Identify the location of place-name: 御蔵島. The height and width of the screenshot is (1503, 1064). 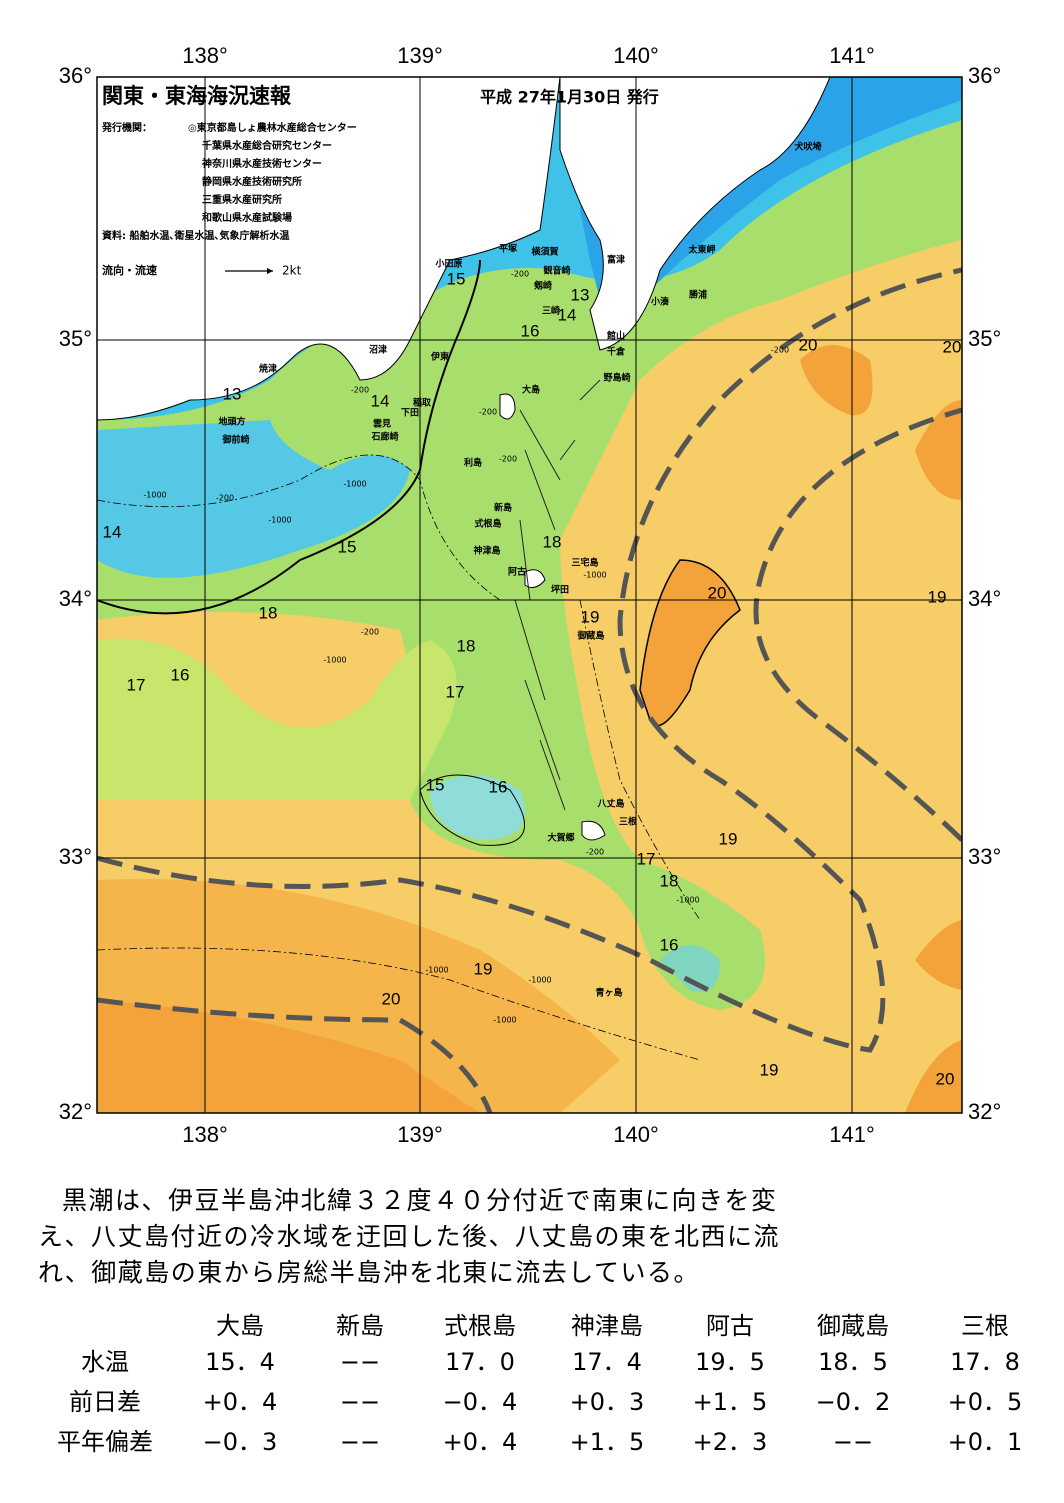
(590, 636).